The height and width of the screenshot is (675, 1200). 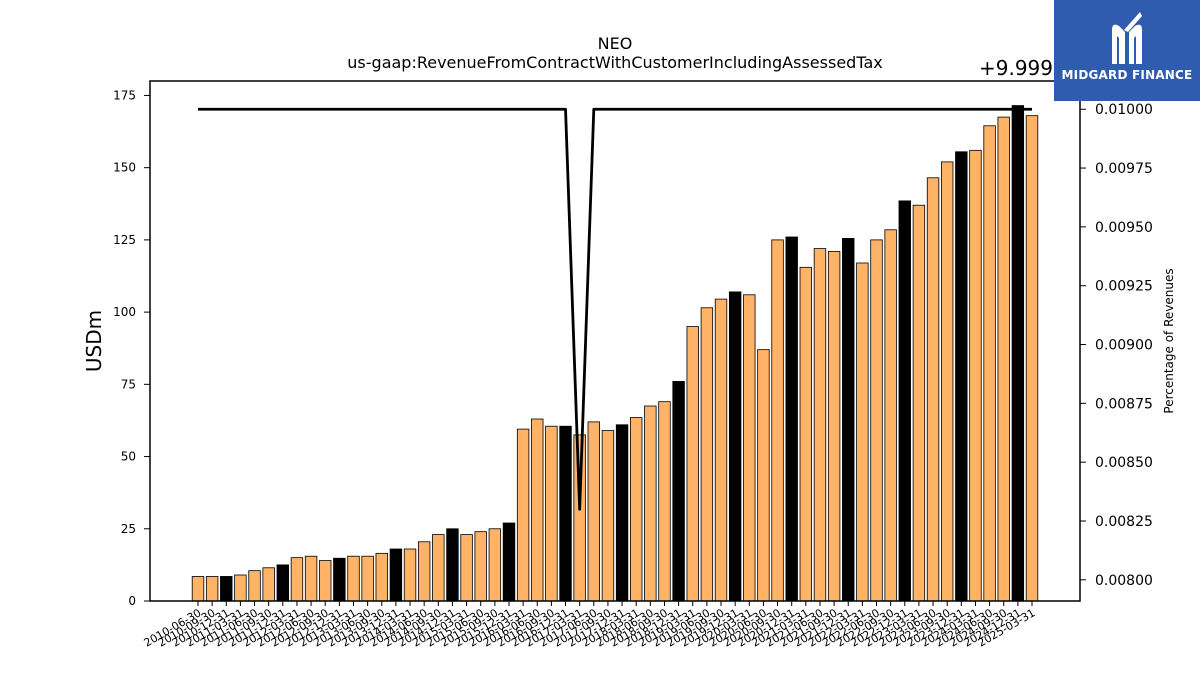 I want to click on y-axis-left: 0 25 50 75 100 125 150 175, so click(x=131, y=348).